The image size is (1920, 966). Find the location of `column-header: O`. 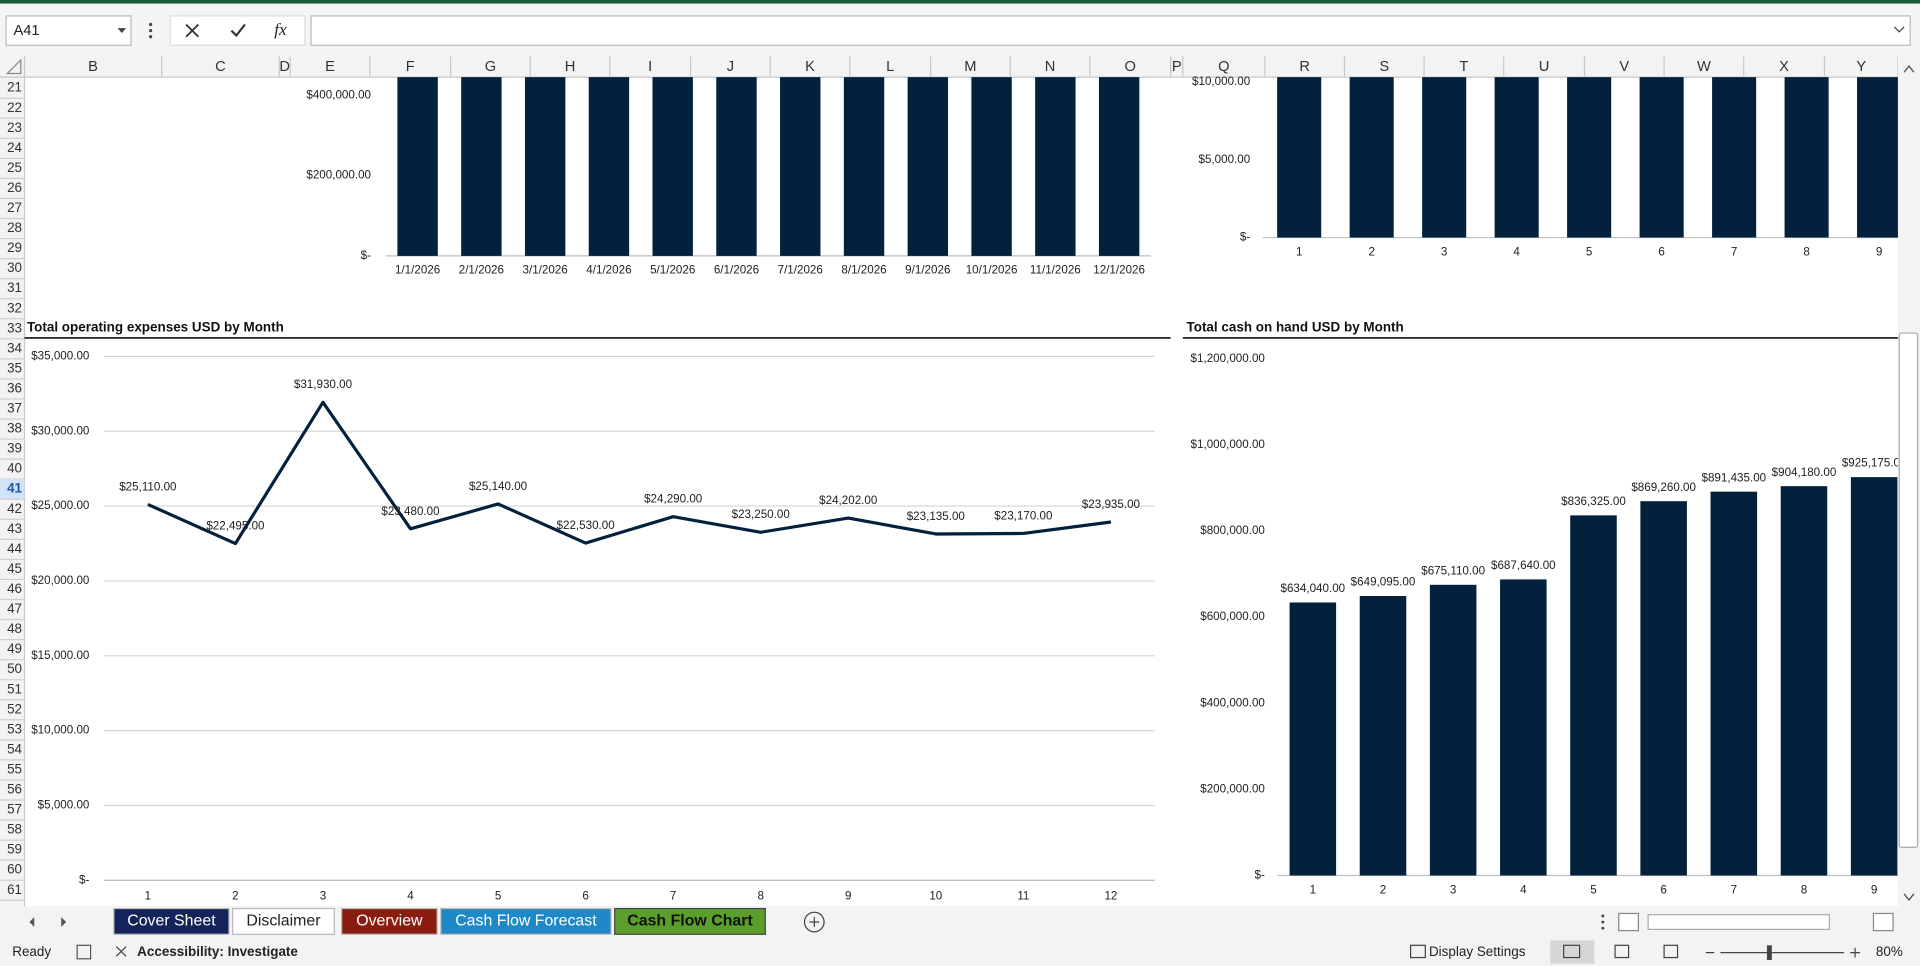

column-header: O is located at coordinates (1129, 67).